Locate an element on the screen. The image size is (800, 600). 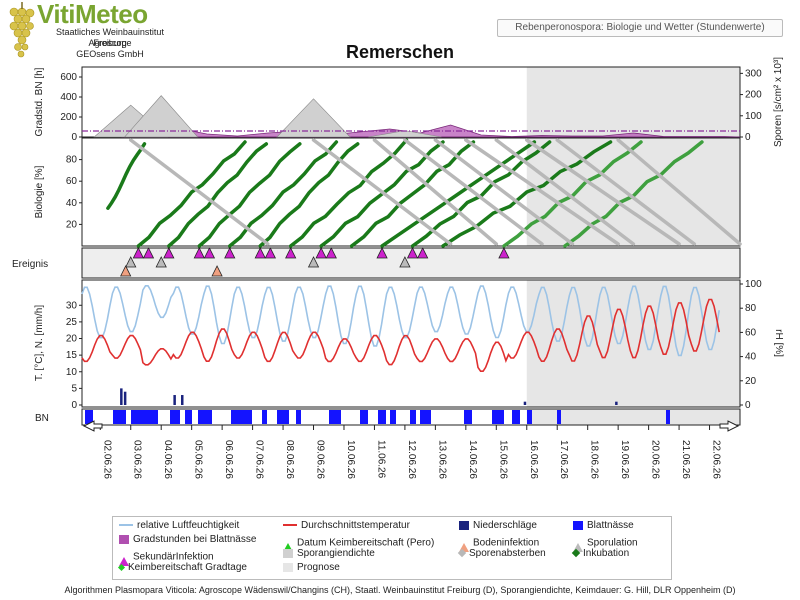
degree-hours-area is located at coordinates (428, 131).